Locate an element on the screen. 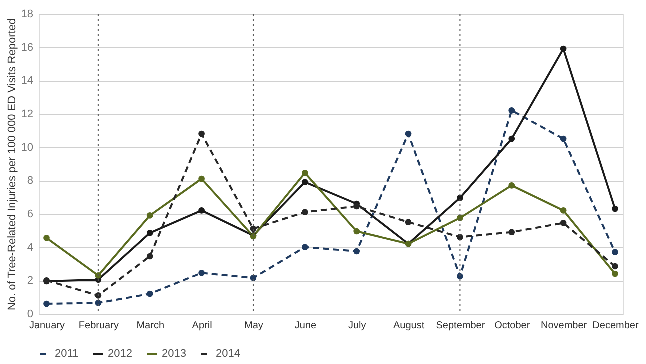 This screenshot has height=364, width=646. legend-label: 2012 is located at coordinates (120, 354).